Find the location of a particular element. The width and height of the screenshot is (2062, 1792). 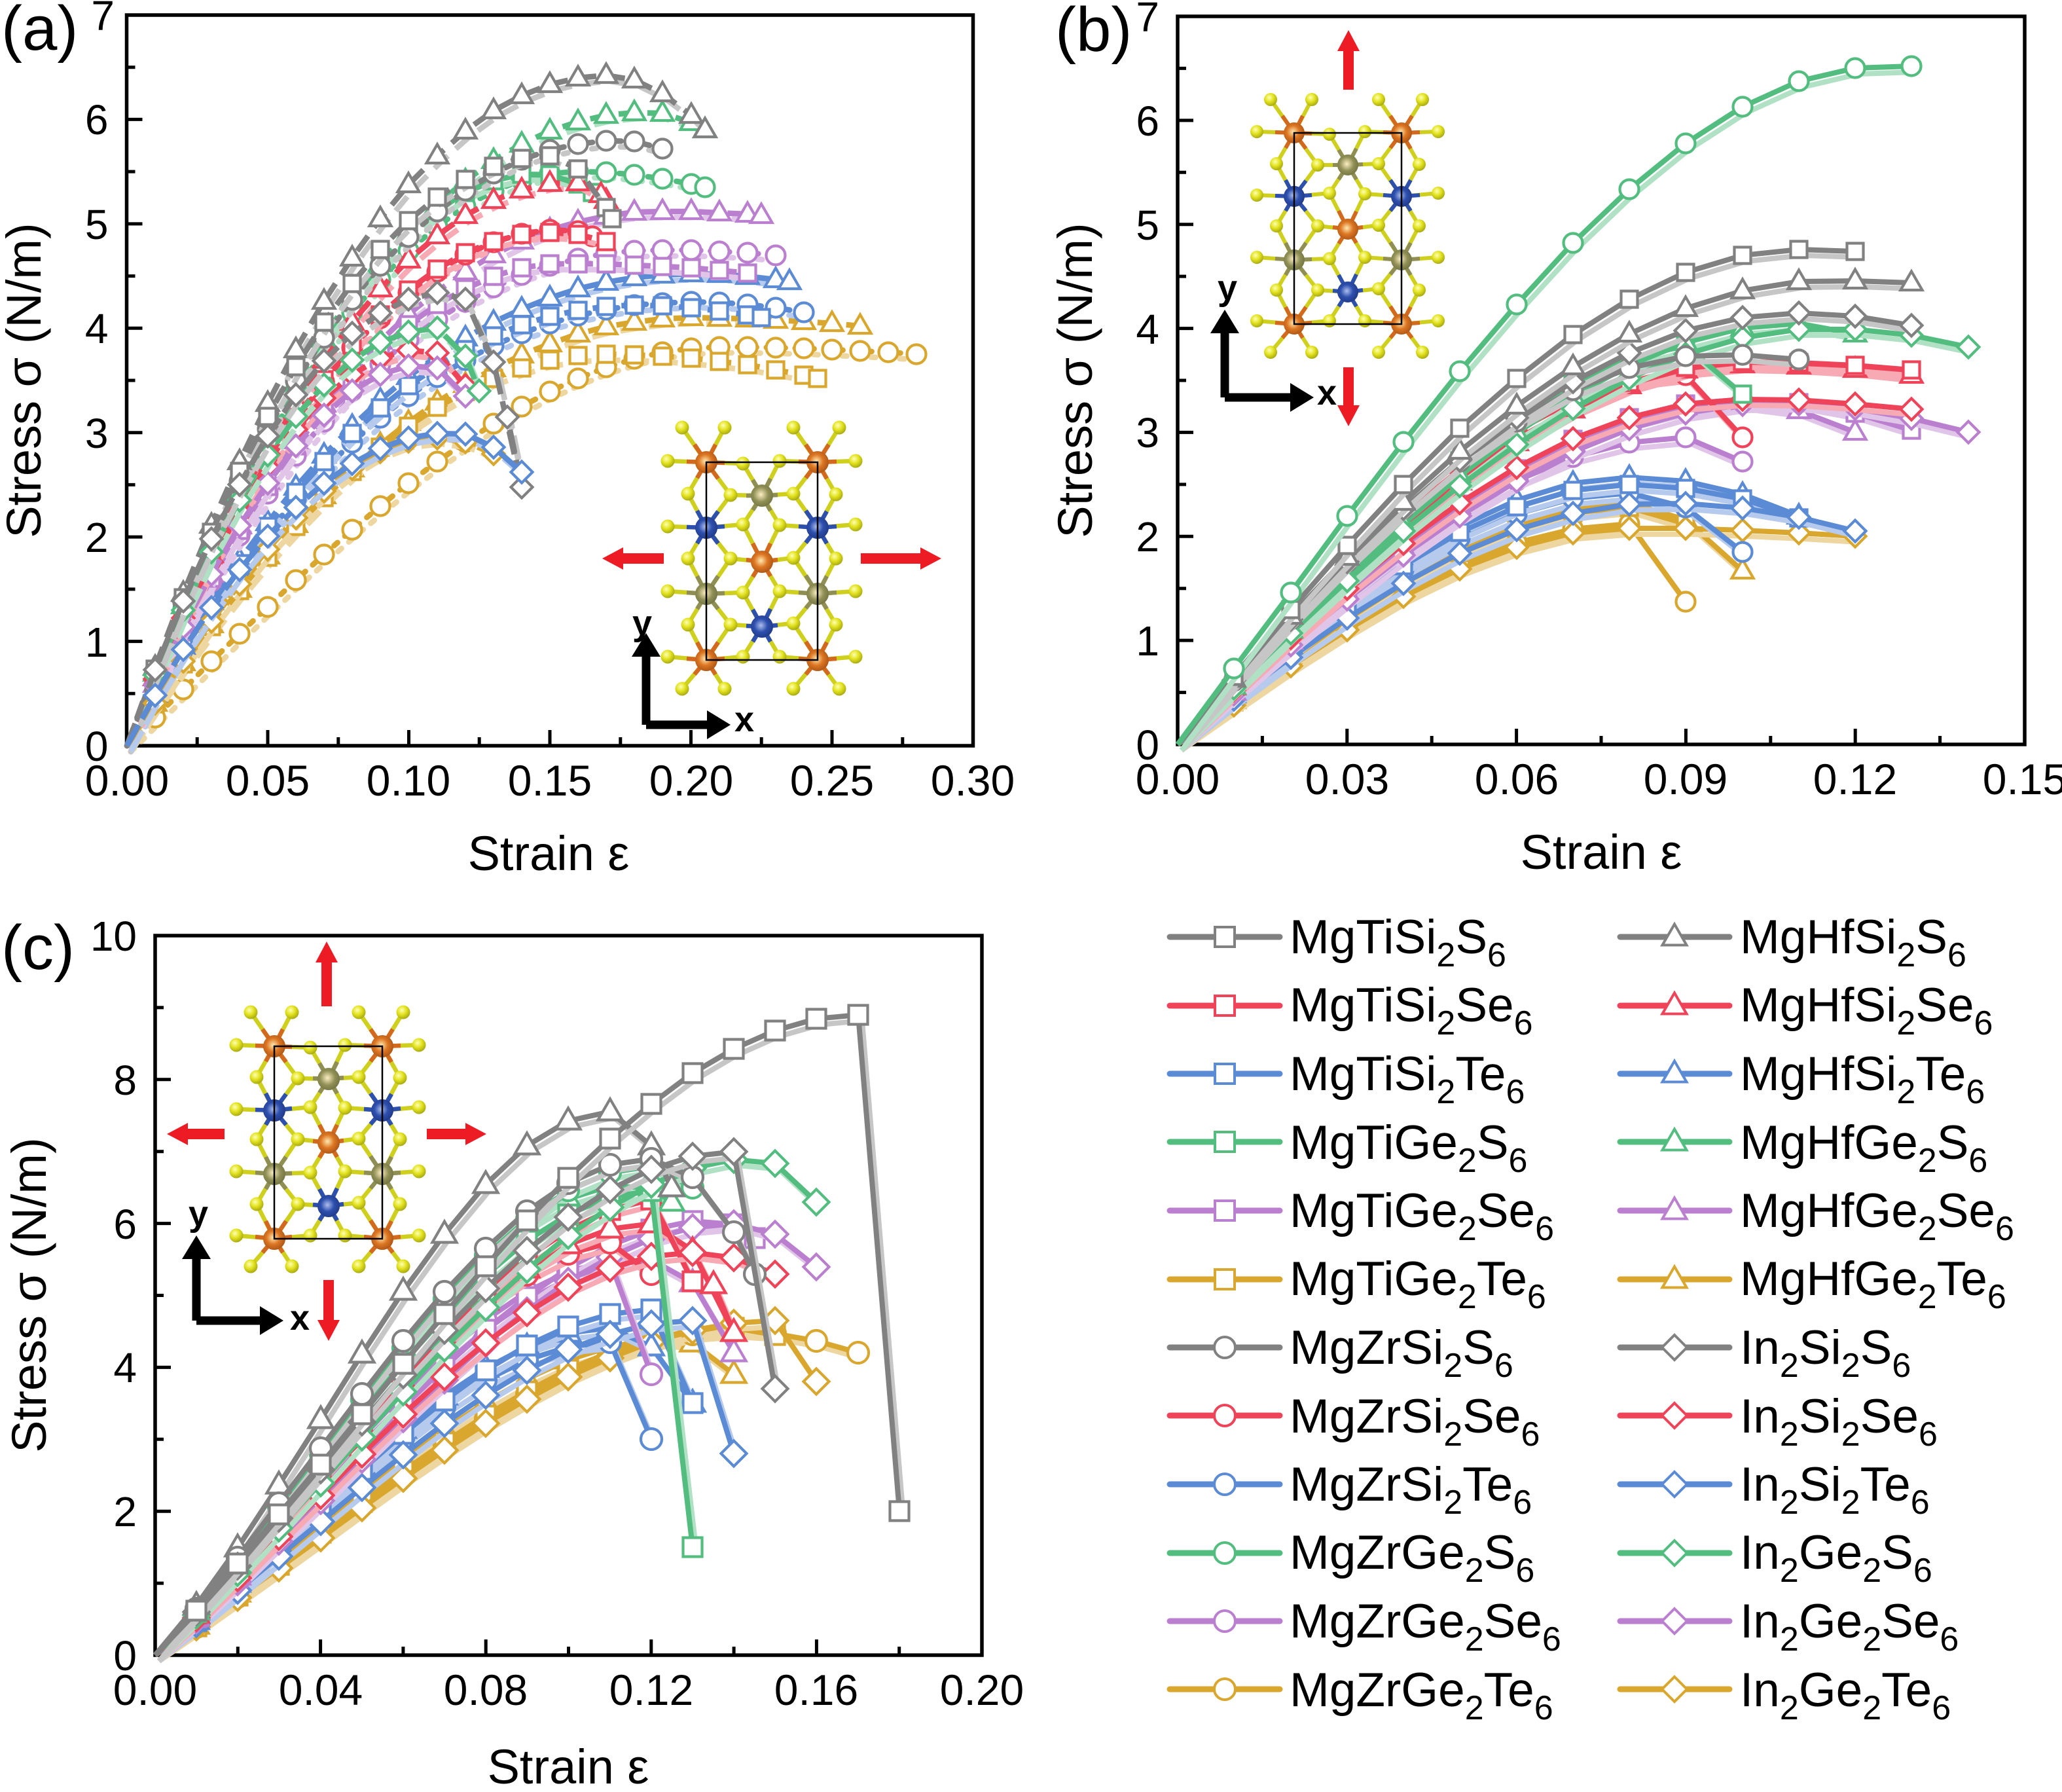

svg-text: 0.09 is located at coordinates (1685, 779).